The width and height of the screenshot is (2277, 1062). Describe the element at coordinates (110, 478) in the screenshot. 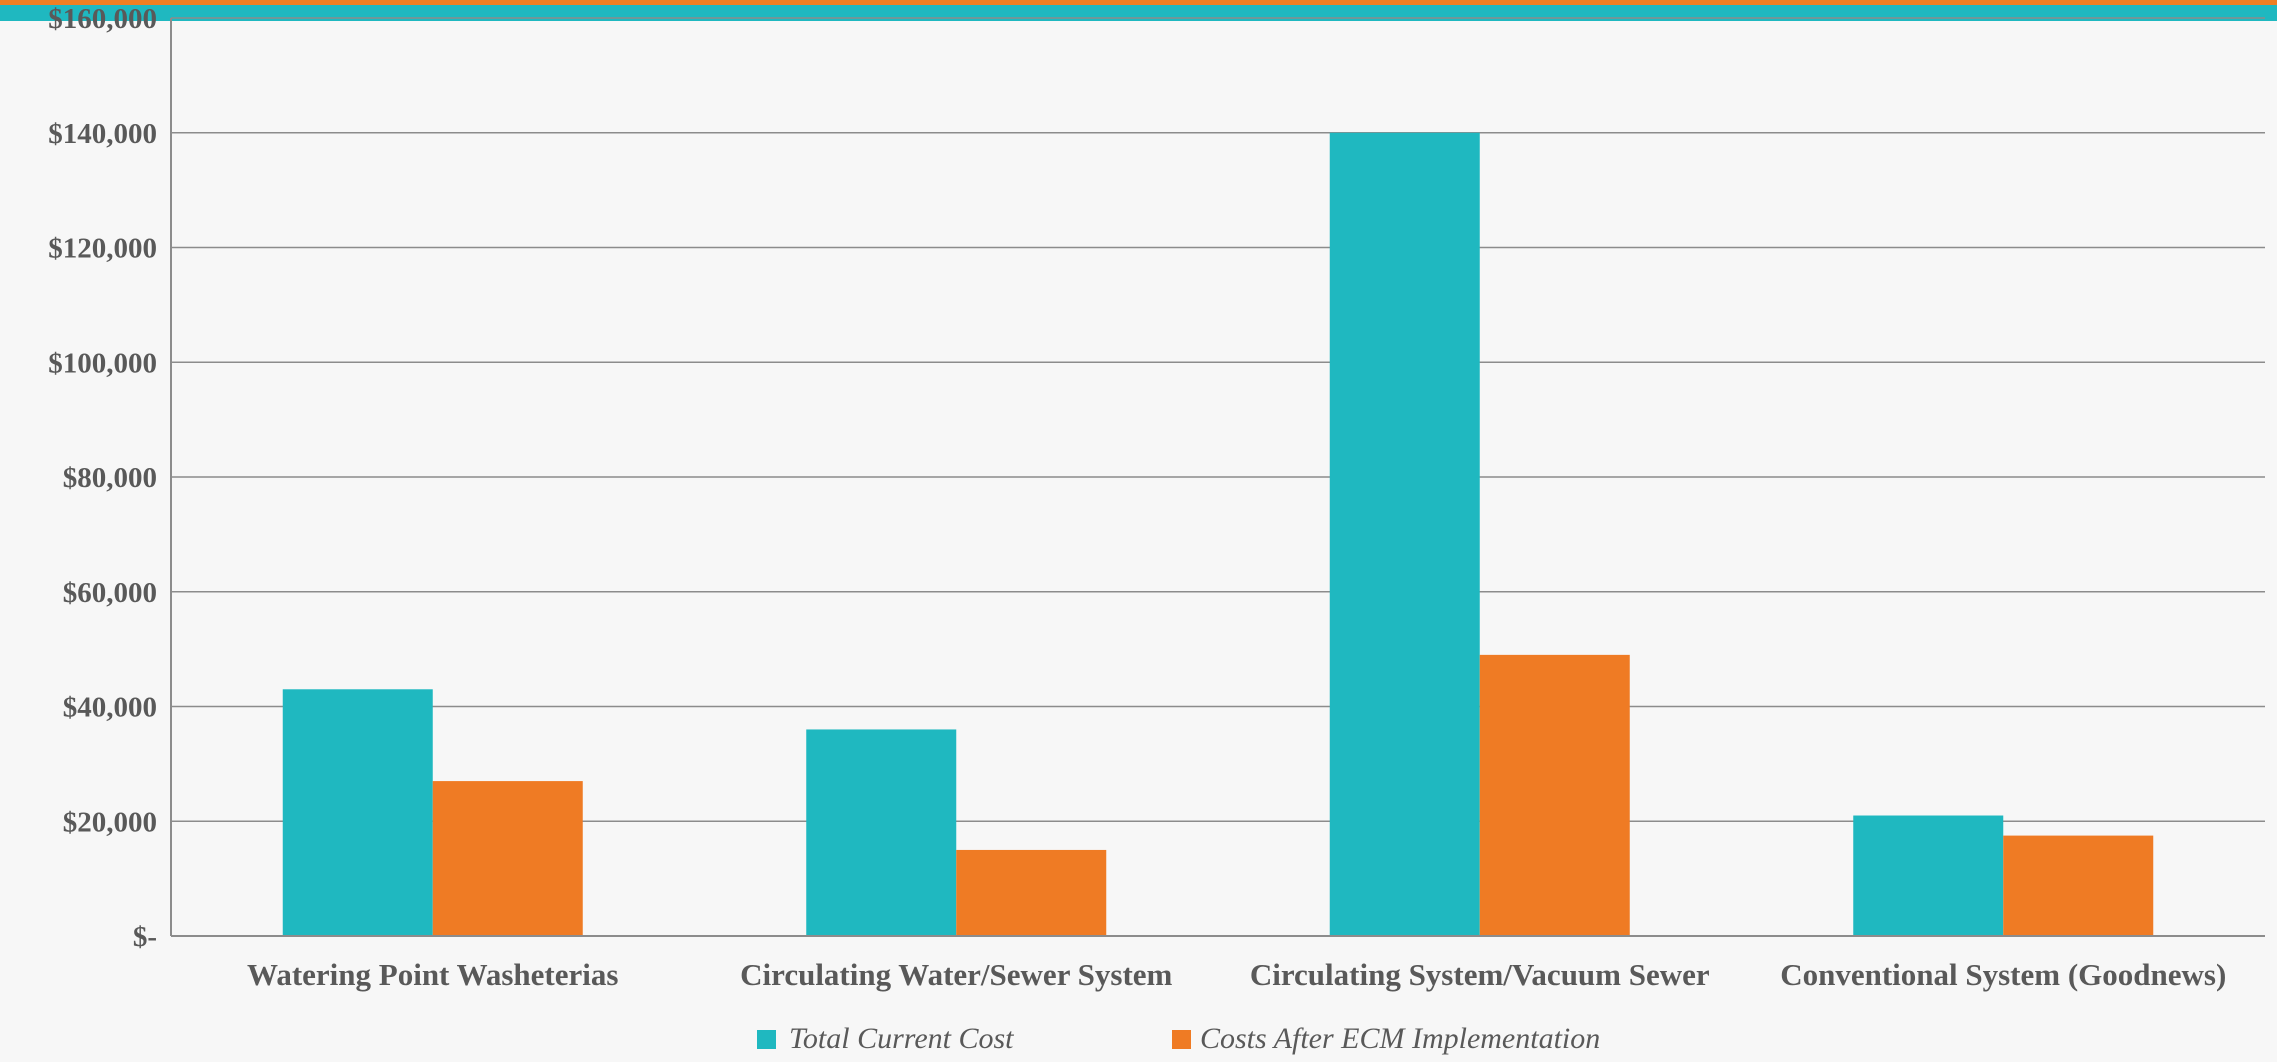

I see `y-tick-label: $80,000` at that location.